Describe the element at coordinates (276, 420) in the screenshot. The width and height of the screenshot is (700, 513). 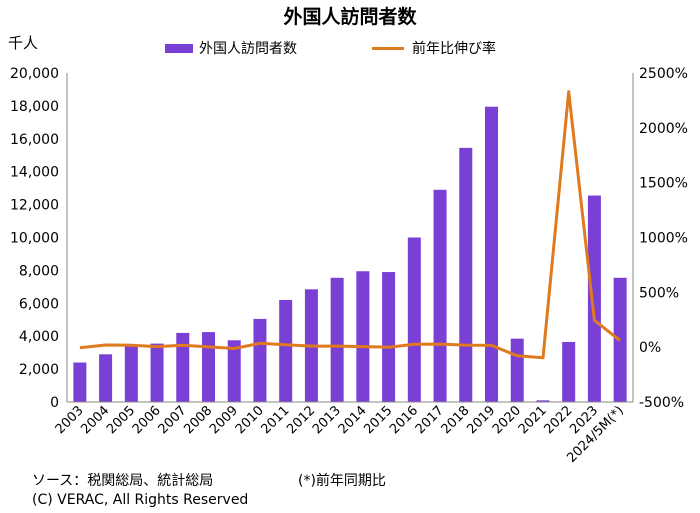
I see `x-tick-label: 2011` at that location.